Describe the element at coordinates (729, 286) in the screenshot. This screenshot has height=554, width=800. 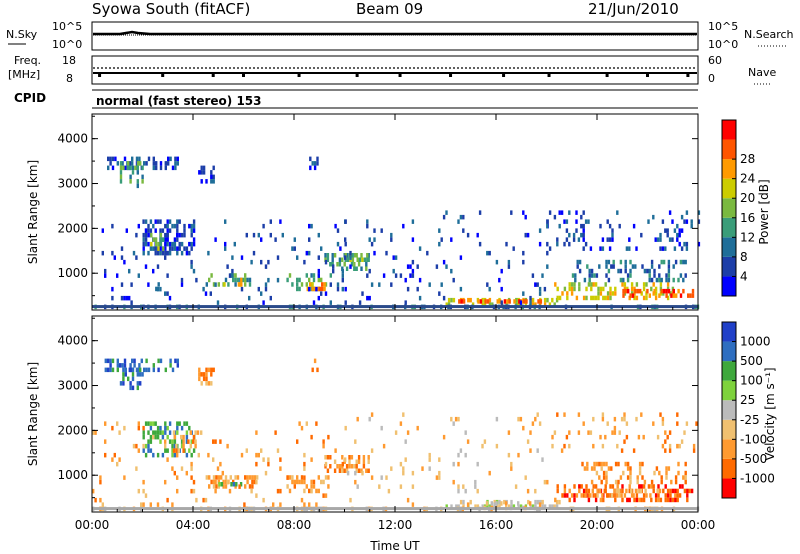
I see `colorbar-band` at that location.